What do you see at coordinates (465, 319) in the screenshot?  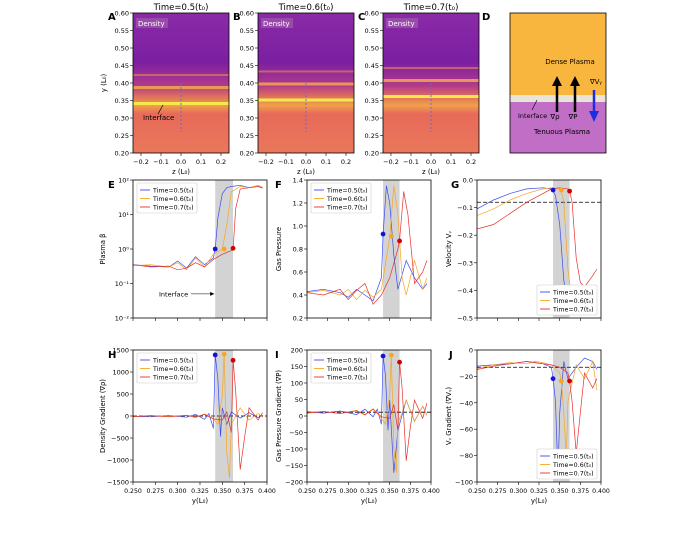 I see `y-tick-label: −0.5` at bounding box center [465, 319].